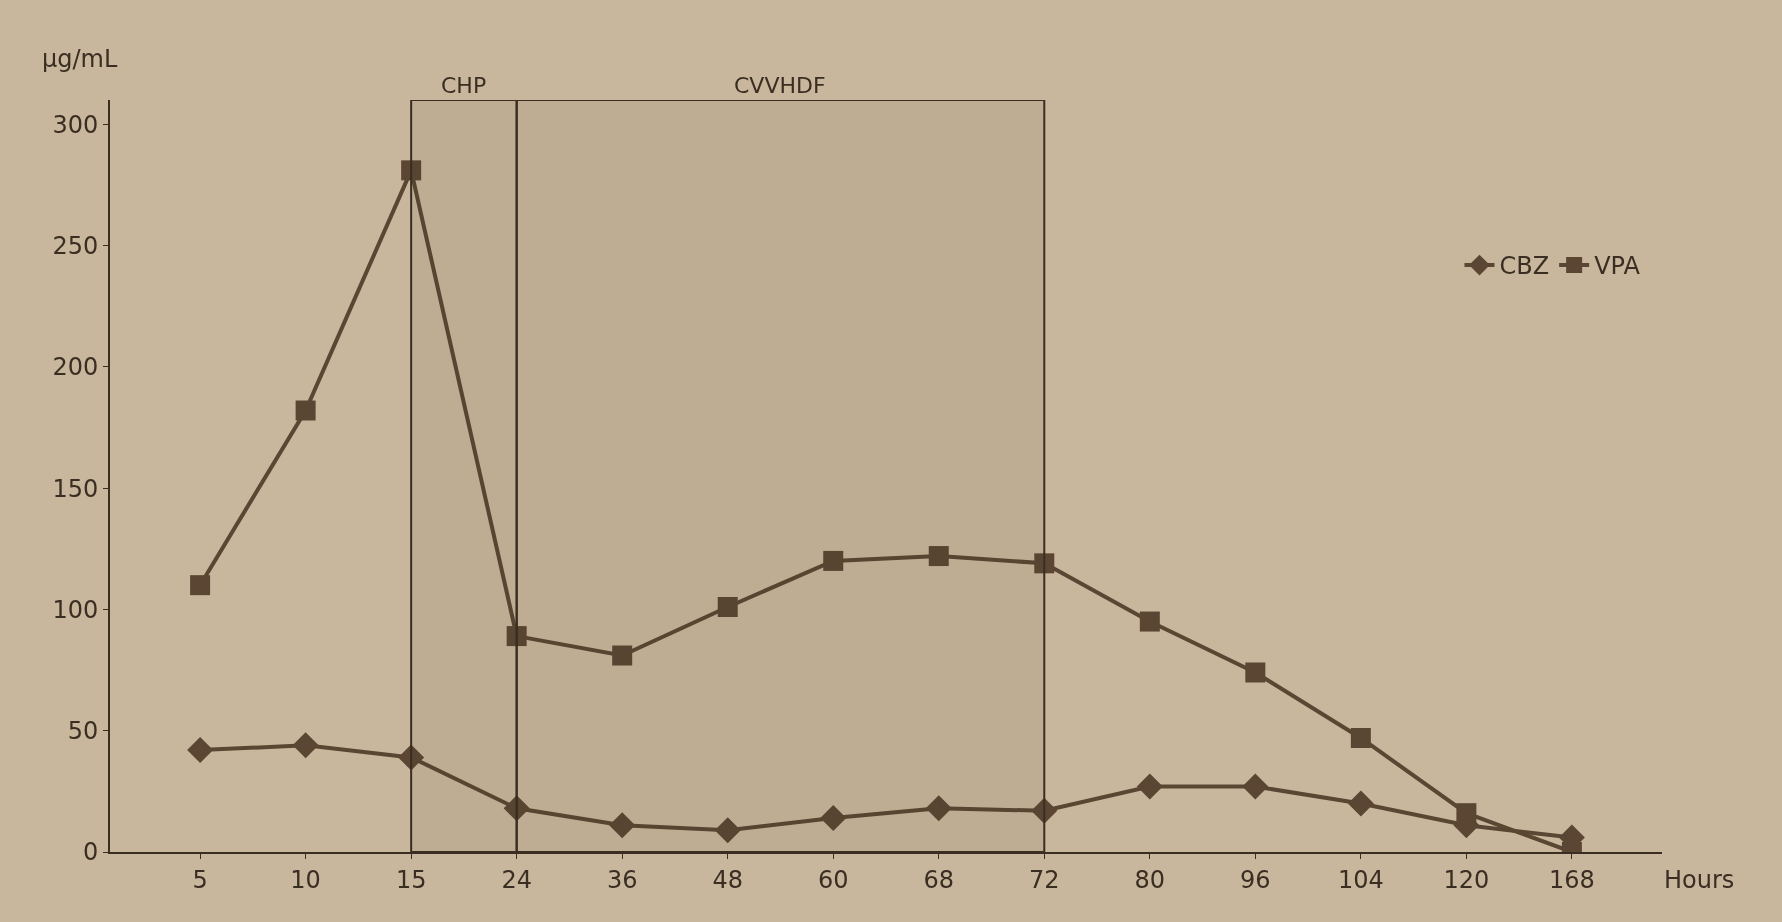 Image resolution: width=1782 pixels, height=922 pixels. I want to click on y-tick-label: 0, so click(90, 852).